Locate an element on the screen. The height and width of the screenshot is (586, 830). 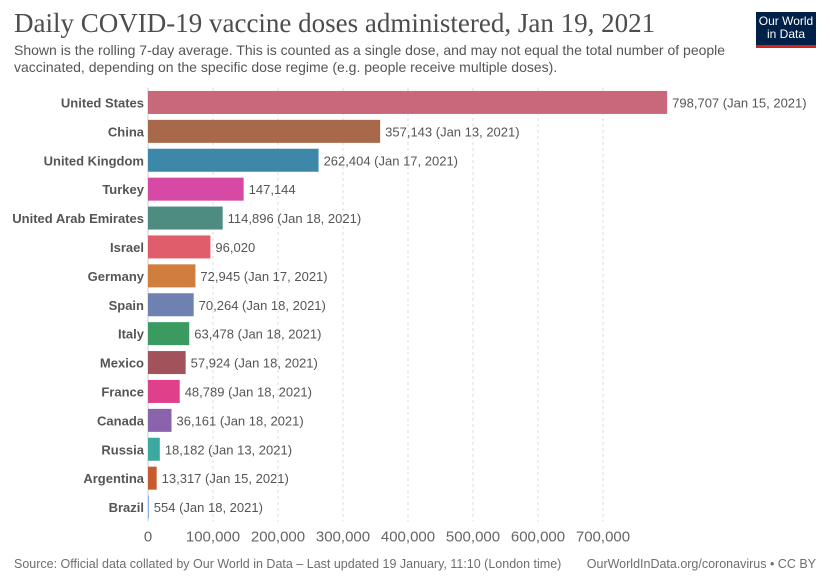
bar-row: Mexico 57,924 (Jan 18, 2021) is located at coordinates (209, 363).